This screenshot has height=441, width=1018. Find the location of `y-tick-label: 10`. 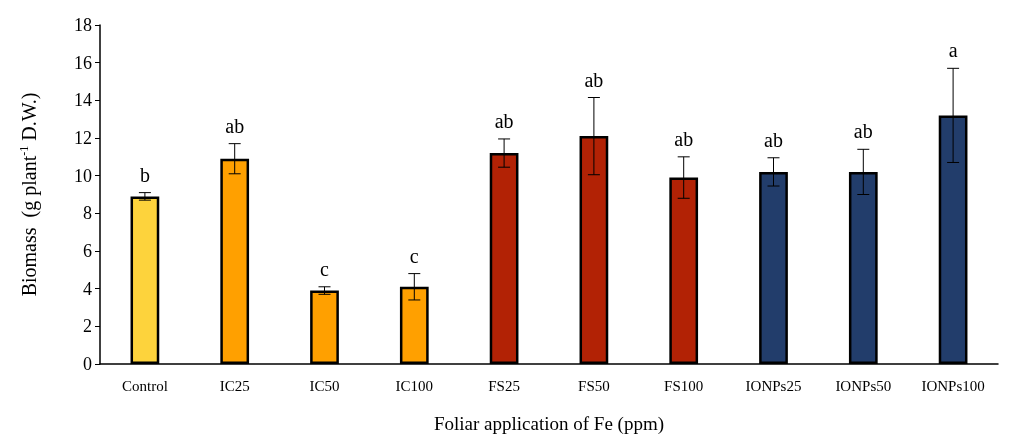

y-tick-label: 10 is located at coordinates (83, 175).